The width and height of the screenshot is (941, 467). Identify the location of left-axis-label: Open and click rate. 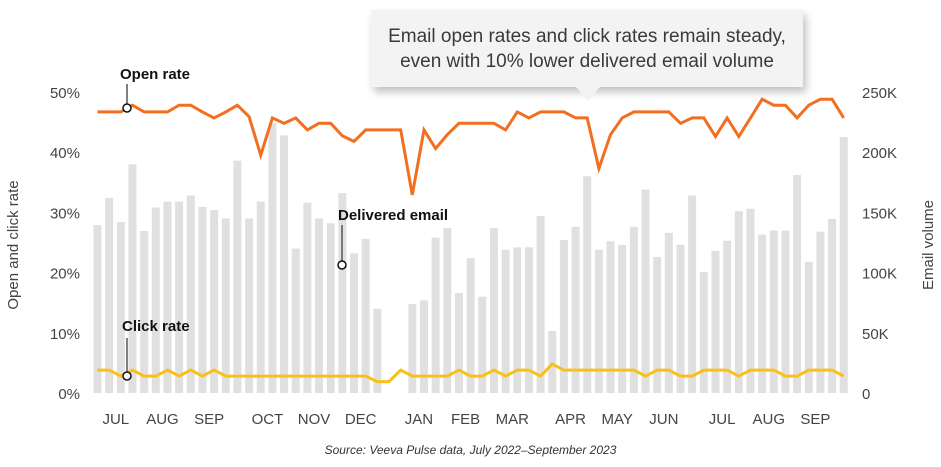
(13, 244).